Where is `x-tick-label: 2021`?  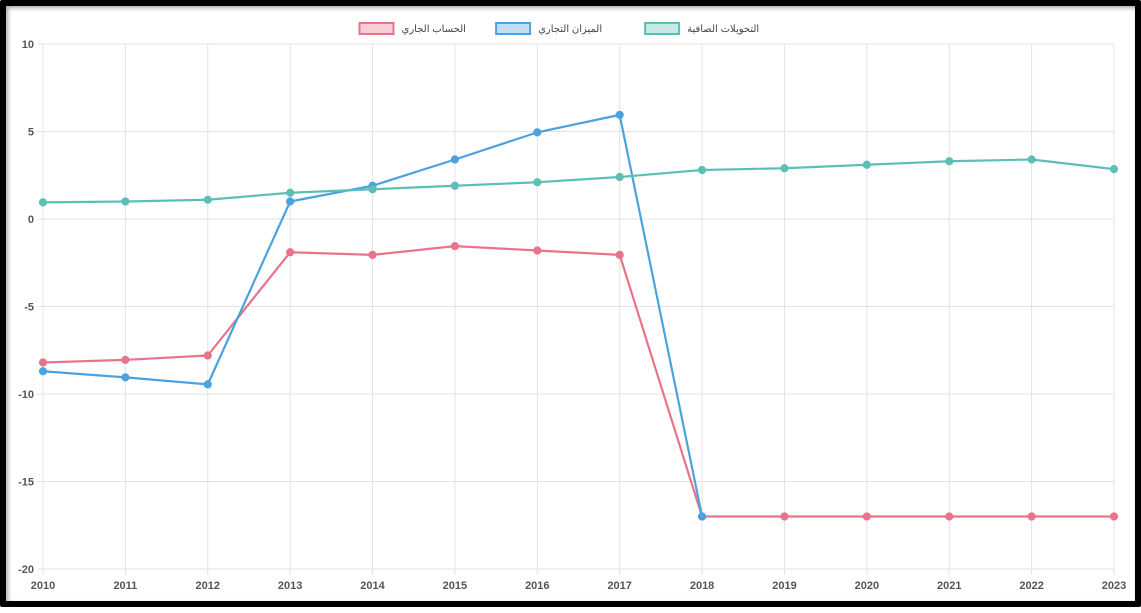 x-tick-label: 2021 is located at coordinates (949, 586).